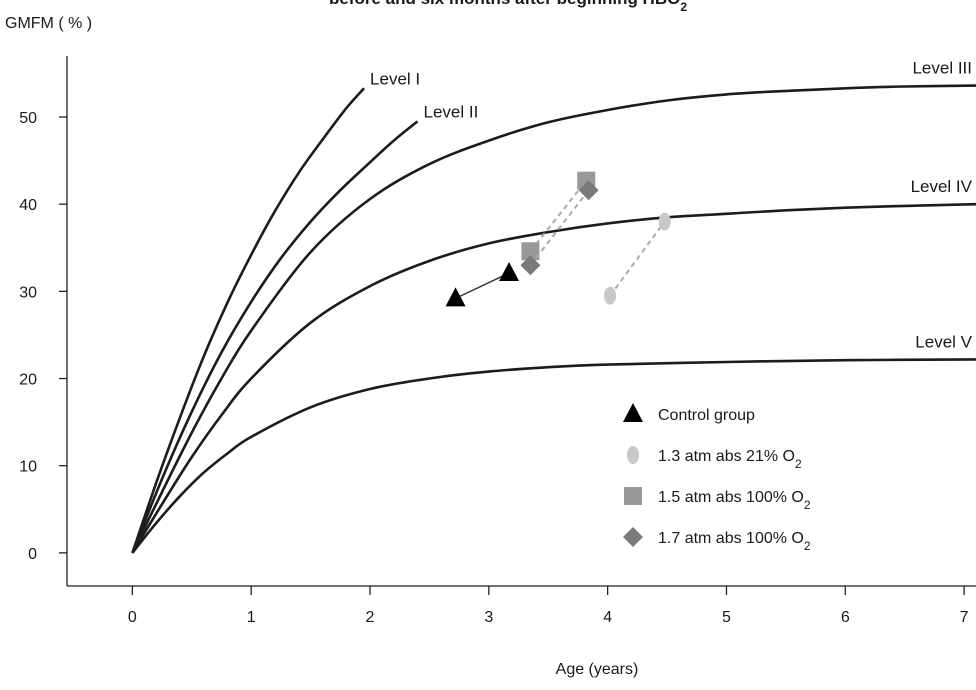 The height and width of the screenshot is (690, 976). What do you see at coordinates (370, 617) in the screenshot?
I see `x-tick-label: 2` at bounding box center [370, 617].